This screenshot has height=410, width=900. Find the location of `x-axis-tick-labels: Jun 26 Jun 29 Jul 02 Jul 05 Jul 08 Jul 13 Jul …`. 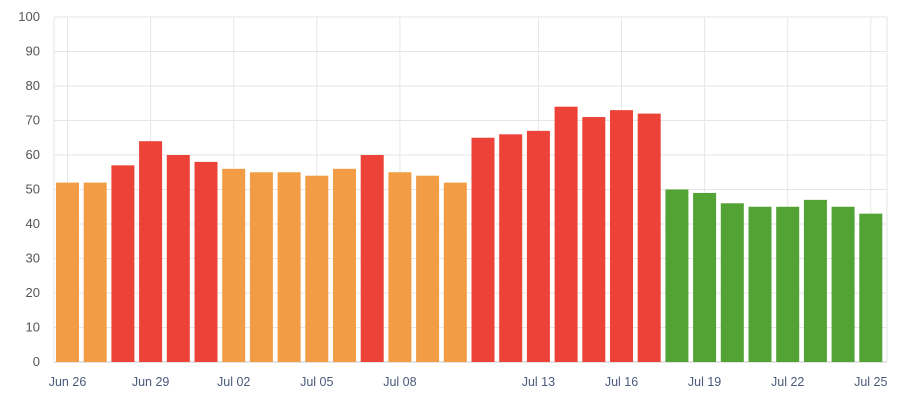

x-axis-tick-labels: Jun 26 Jun 29 Jul 02 Jul 05 Jul 08 Jul 13 Jul … is located at coordinates (468, 382).